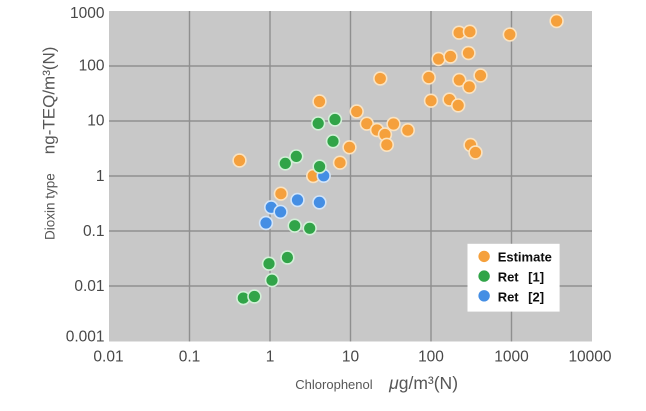  Describe the element at coordinates (589, 357) in the screenshot. I see `svg-text: 10000` at that location.